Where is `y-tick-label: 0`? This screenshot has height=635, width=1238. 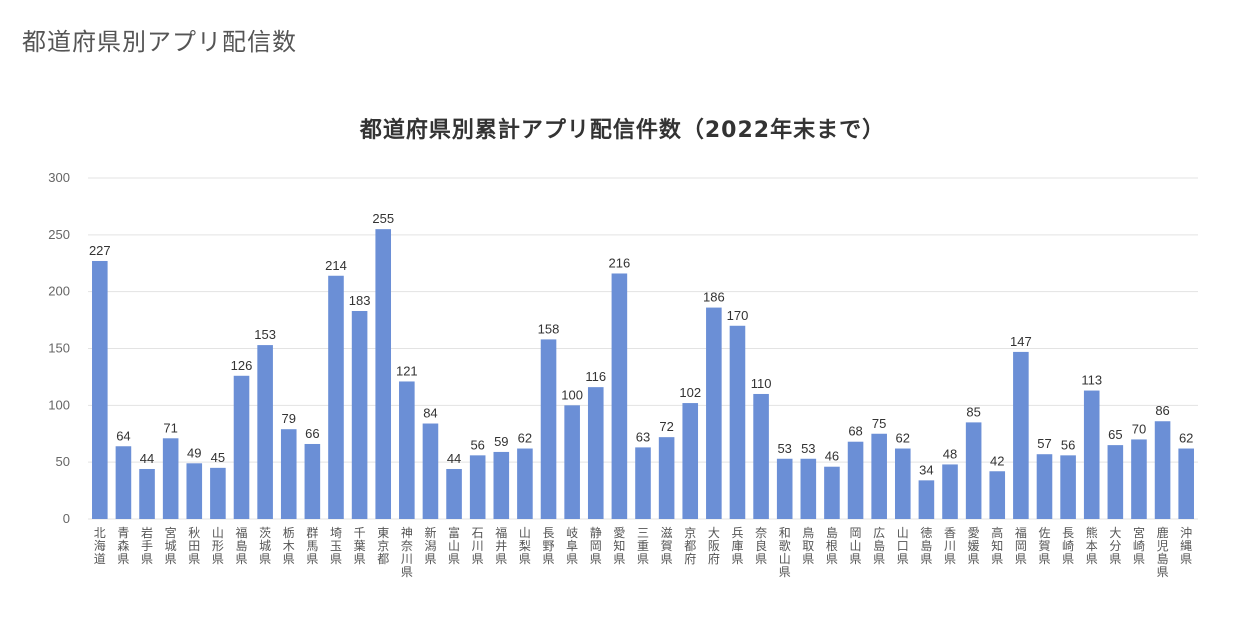 y-tick-label: 0 is located at coordinates (66, 518).